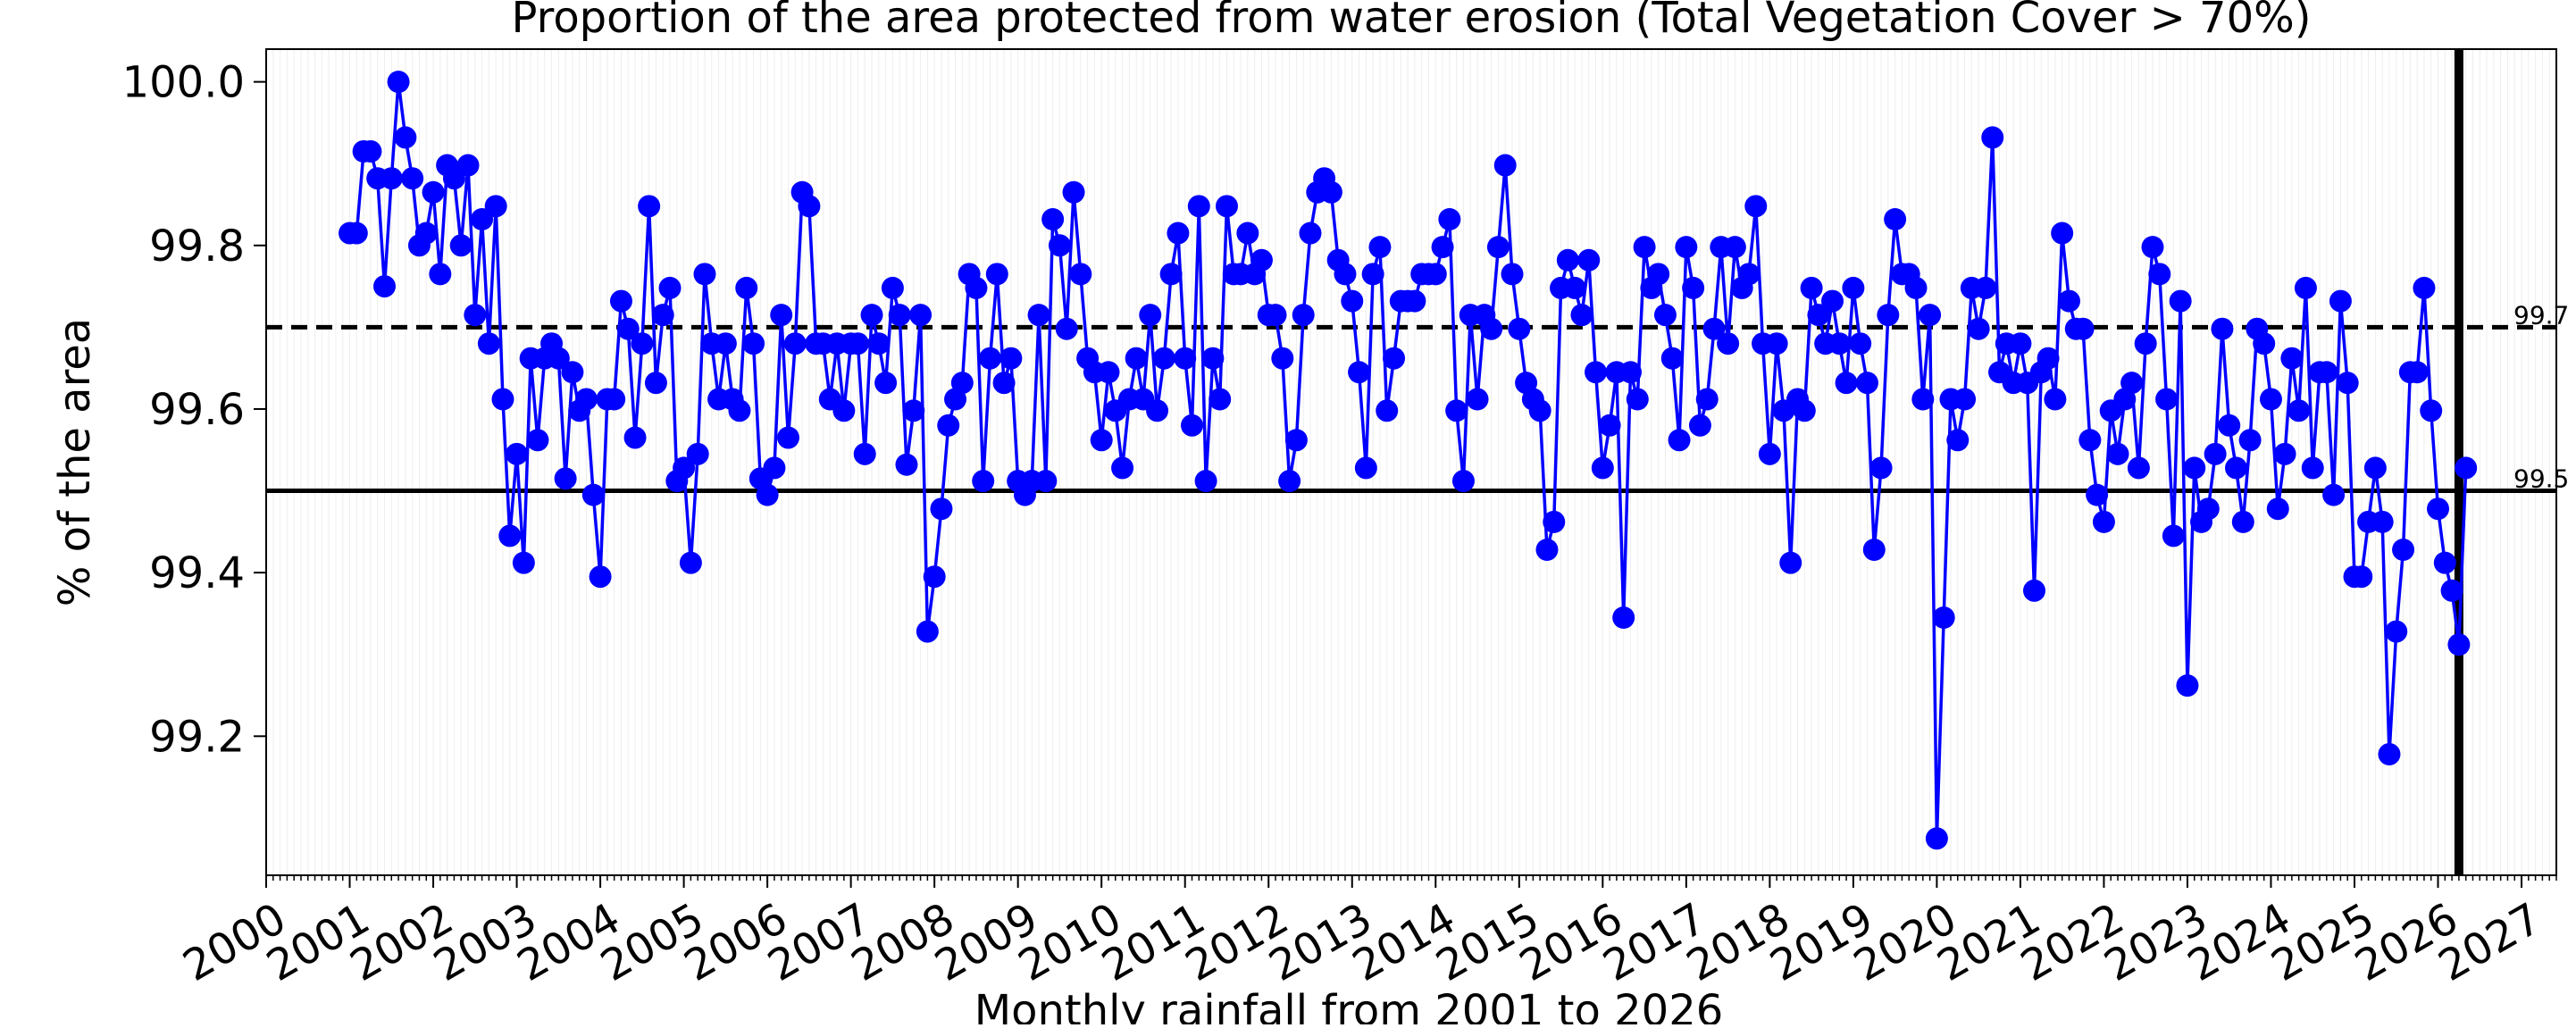 The height and width of the screenshot is (1028, 2576). Describe the element at coordinates (197, 410) in the screenshot. I see `y-tick-label: 99.6` at that location.